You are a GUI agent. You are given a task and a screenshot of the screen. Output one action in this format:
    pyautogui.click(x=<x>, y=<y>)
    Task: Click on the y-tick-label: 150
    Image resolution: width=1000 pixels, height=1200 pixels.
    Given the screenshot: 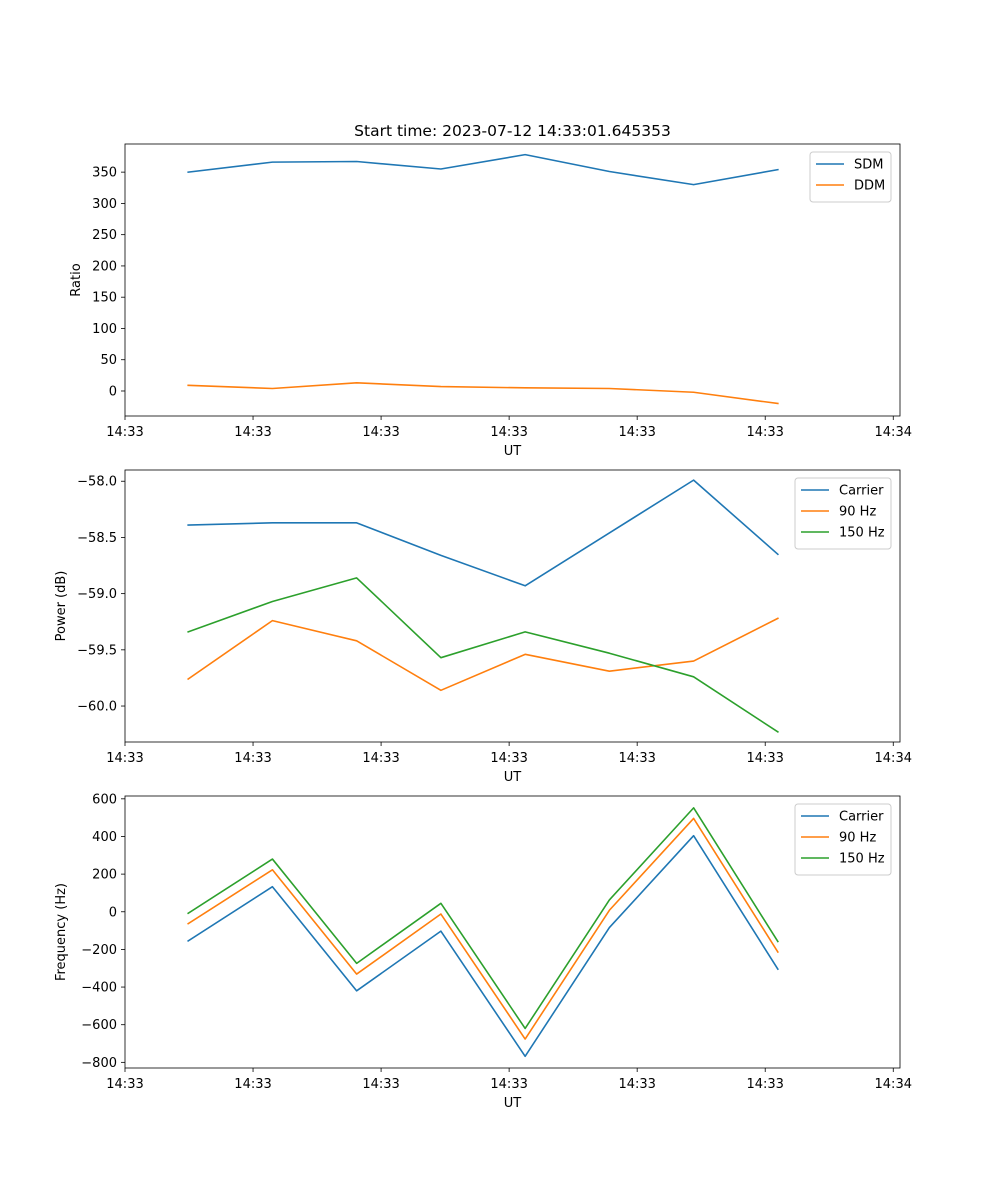 What is the action you would take?
    pyautogui.click(x=104, y=298)
    